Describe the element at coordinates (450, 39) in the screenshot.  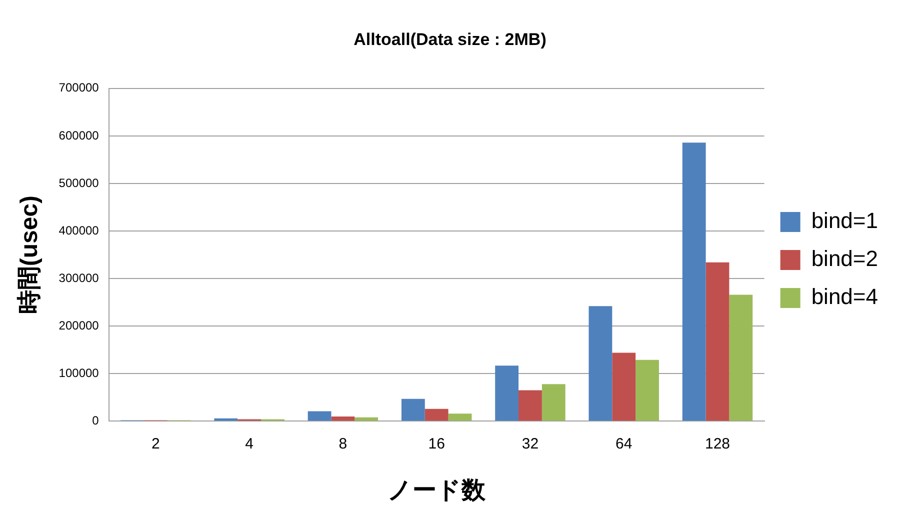
I see `chart-title: Alltoall(Data size : 2MB)` at that location.